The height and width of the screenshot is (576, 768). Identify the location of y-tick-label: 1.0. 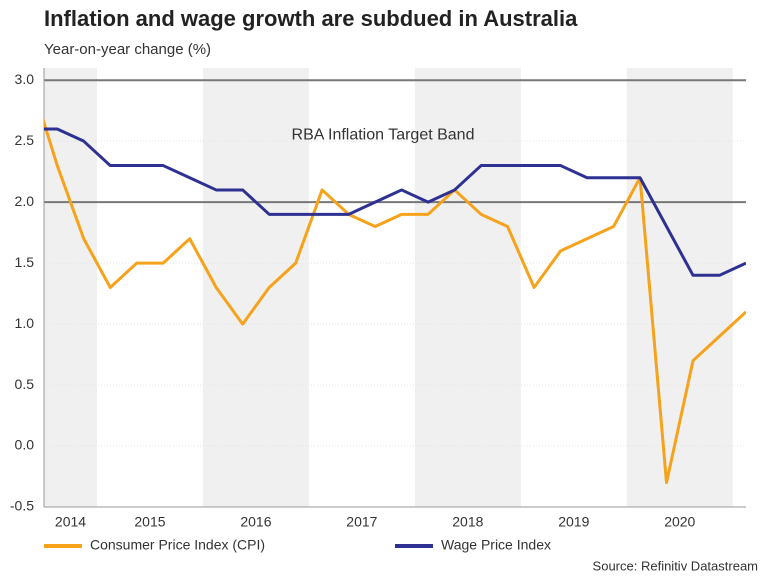
(25, 323).